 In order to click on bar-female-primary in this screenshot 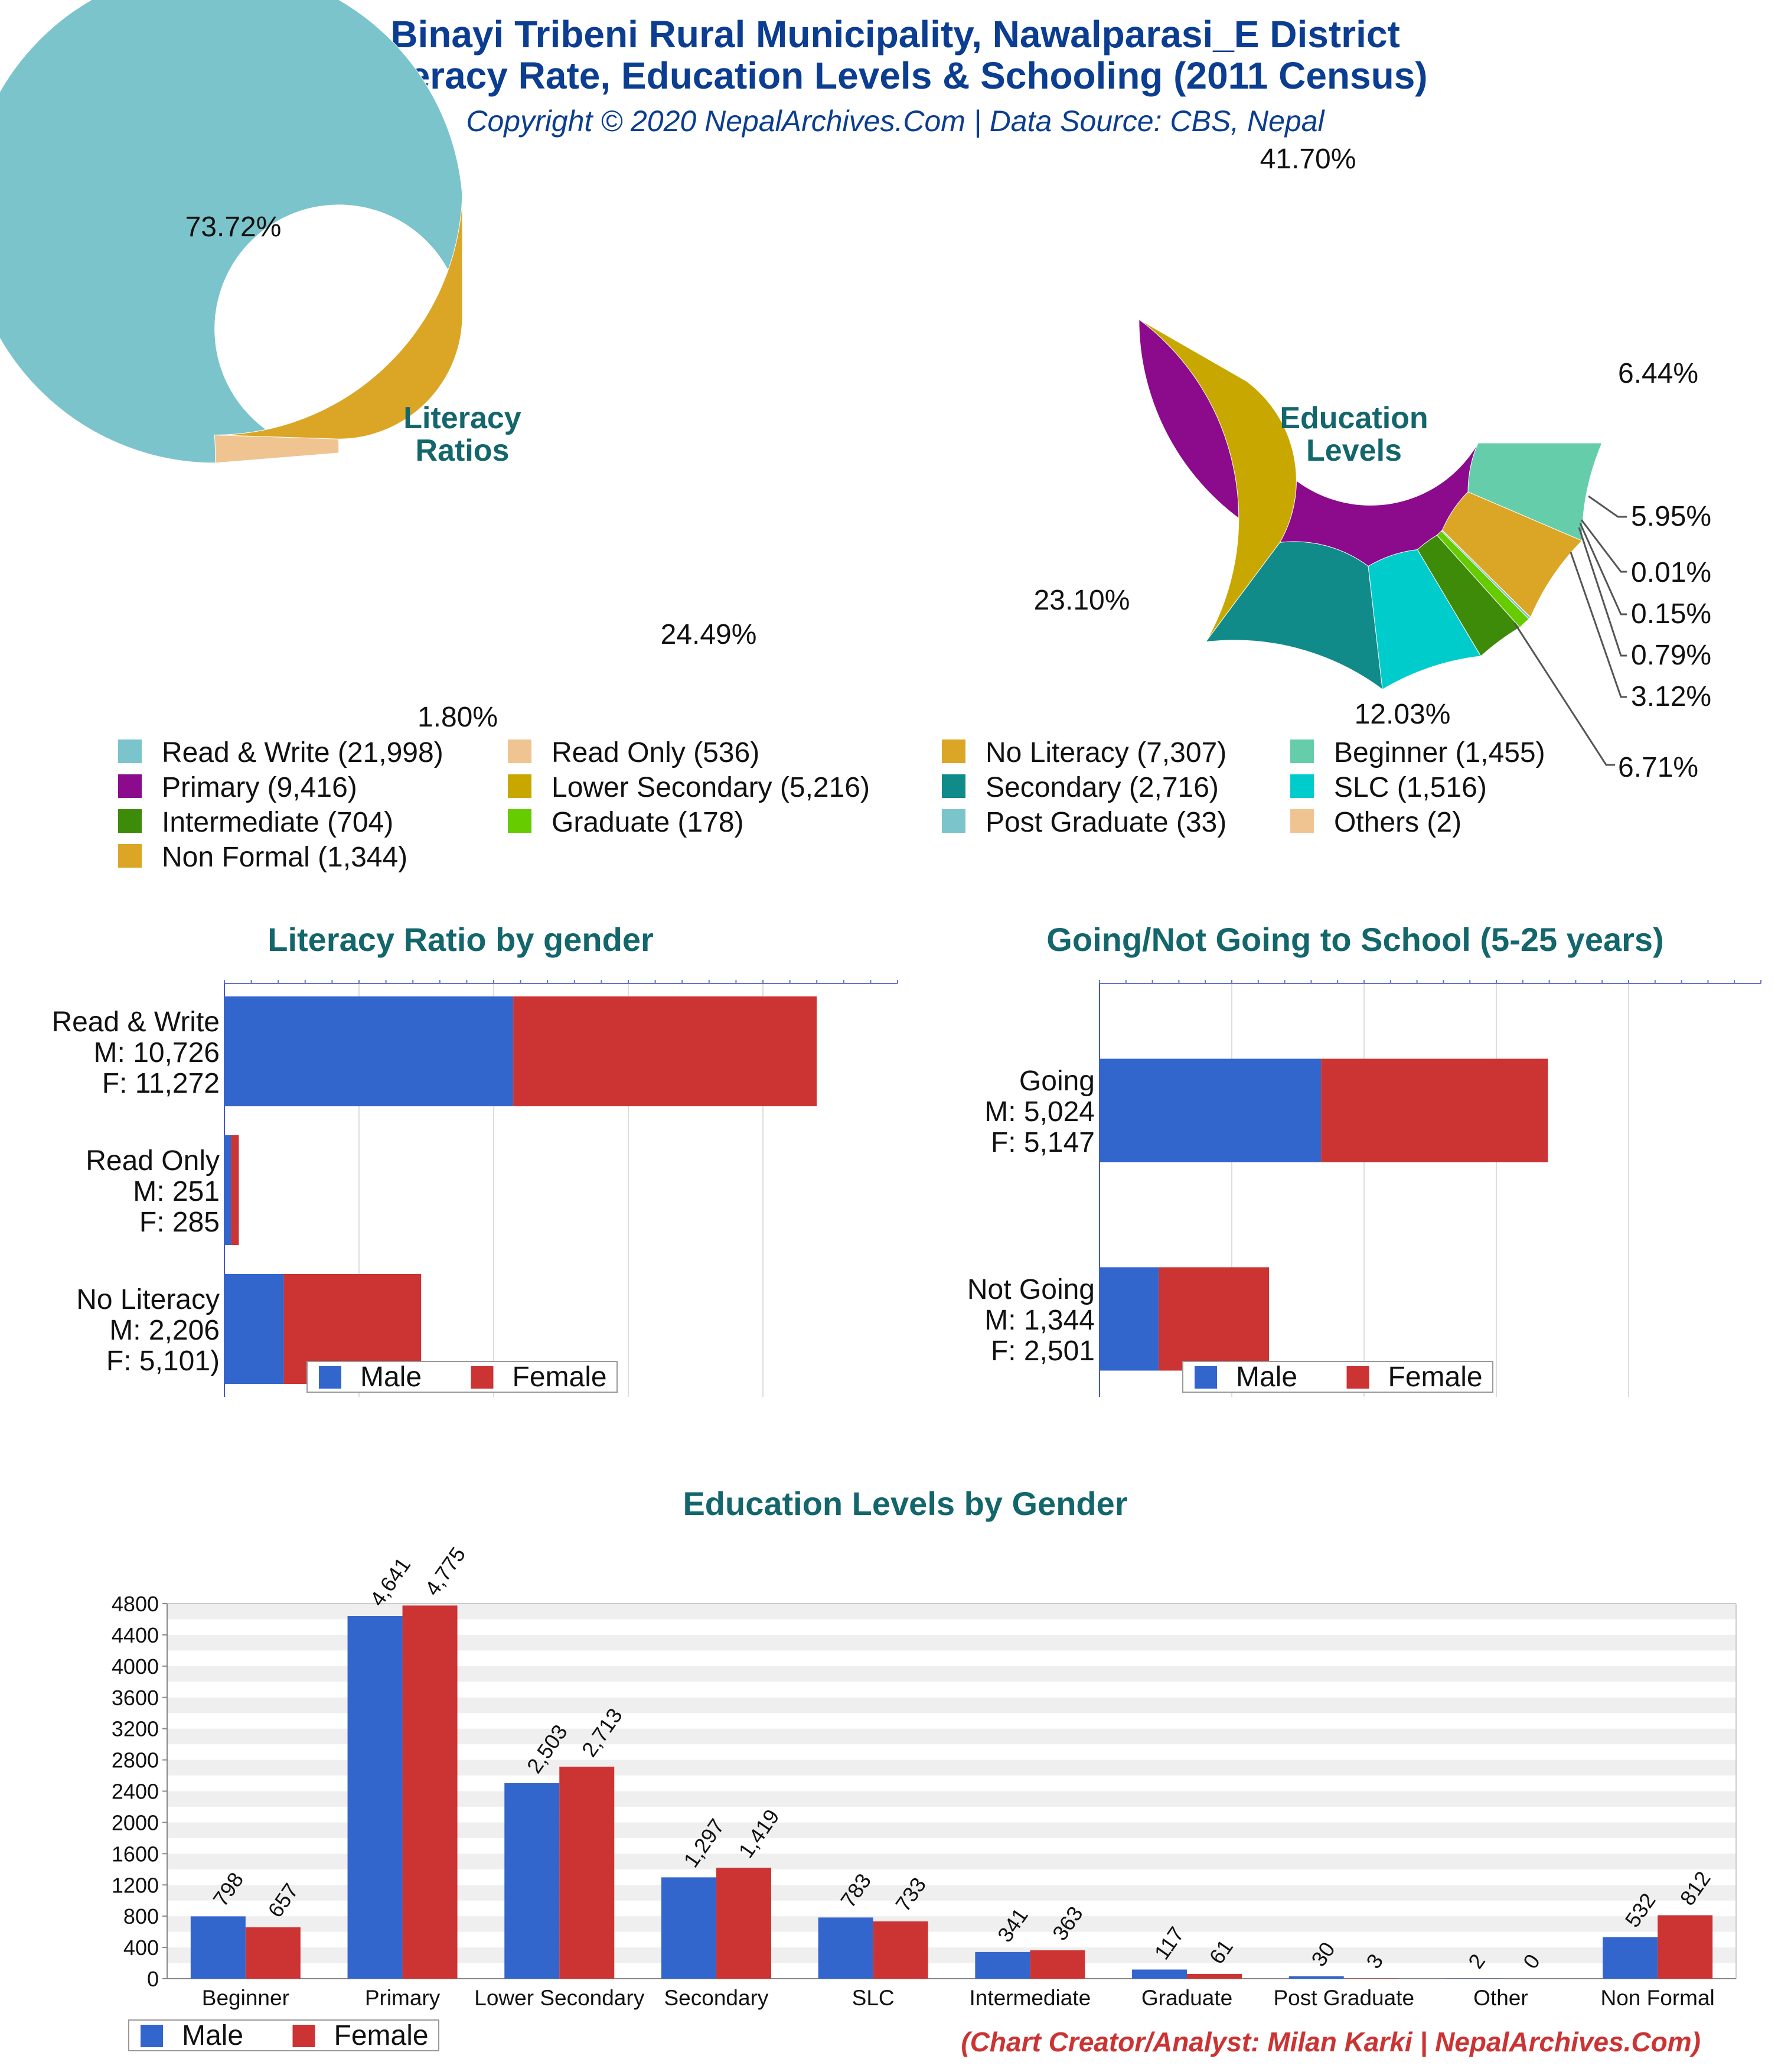, I will do `click(430, 1792)`.